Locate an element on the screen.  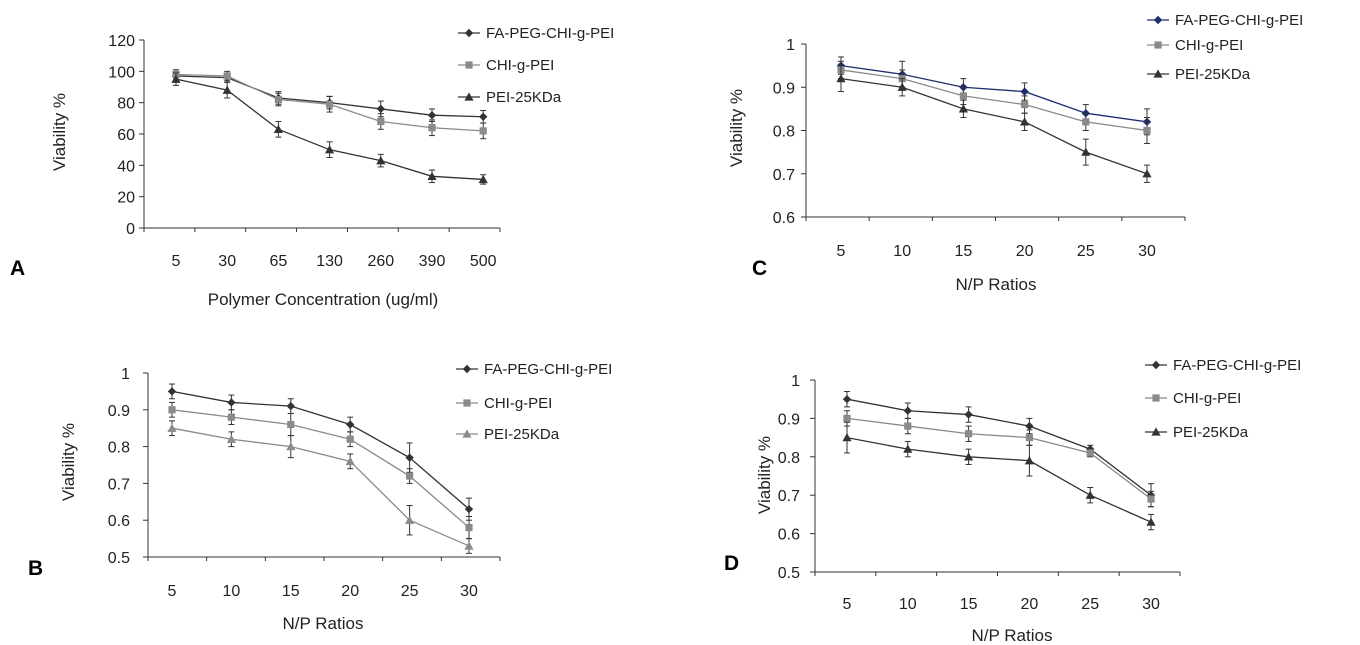
panel-b-legend-label: PEI-25KDa is located at coordinates (522, 434).